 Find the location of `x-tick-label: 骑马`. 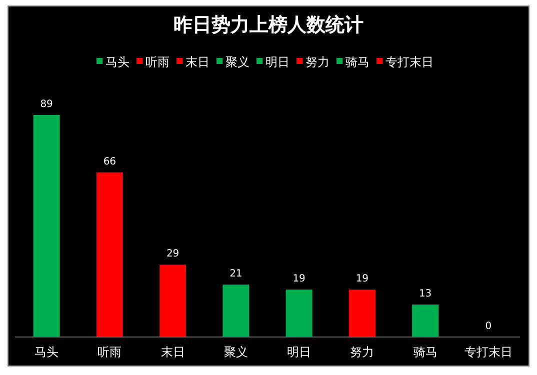

x-tick-label: 骑马 is located at coordinates (425, 352).